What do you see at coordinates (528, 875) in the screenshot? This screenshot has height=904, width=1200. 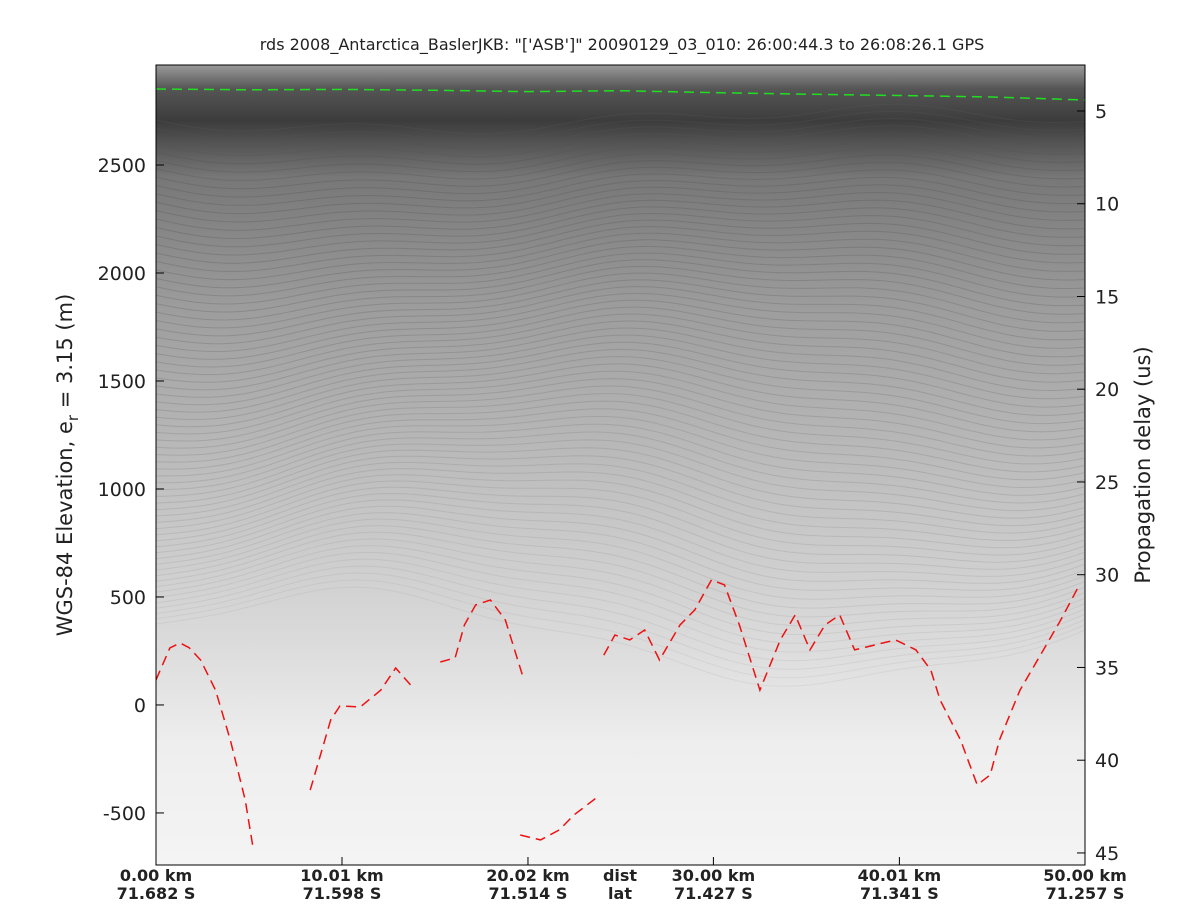 I see `x-tick-label: 20.02 km` at bounding box center [528, 875].